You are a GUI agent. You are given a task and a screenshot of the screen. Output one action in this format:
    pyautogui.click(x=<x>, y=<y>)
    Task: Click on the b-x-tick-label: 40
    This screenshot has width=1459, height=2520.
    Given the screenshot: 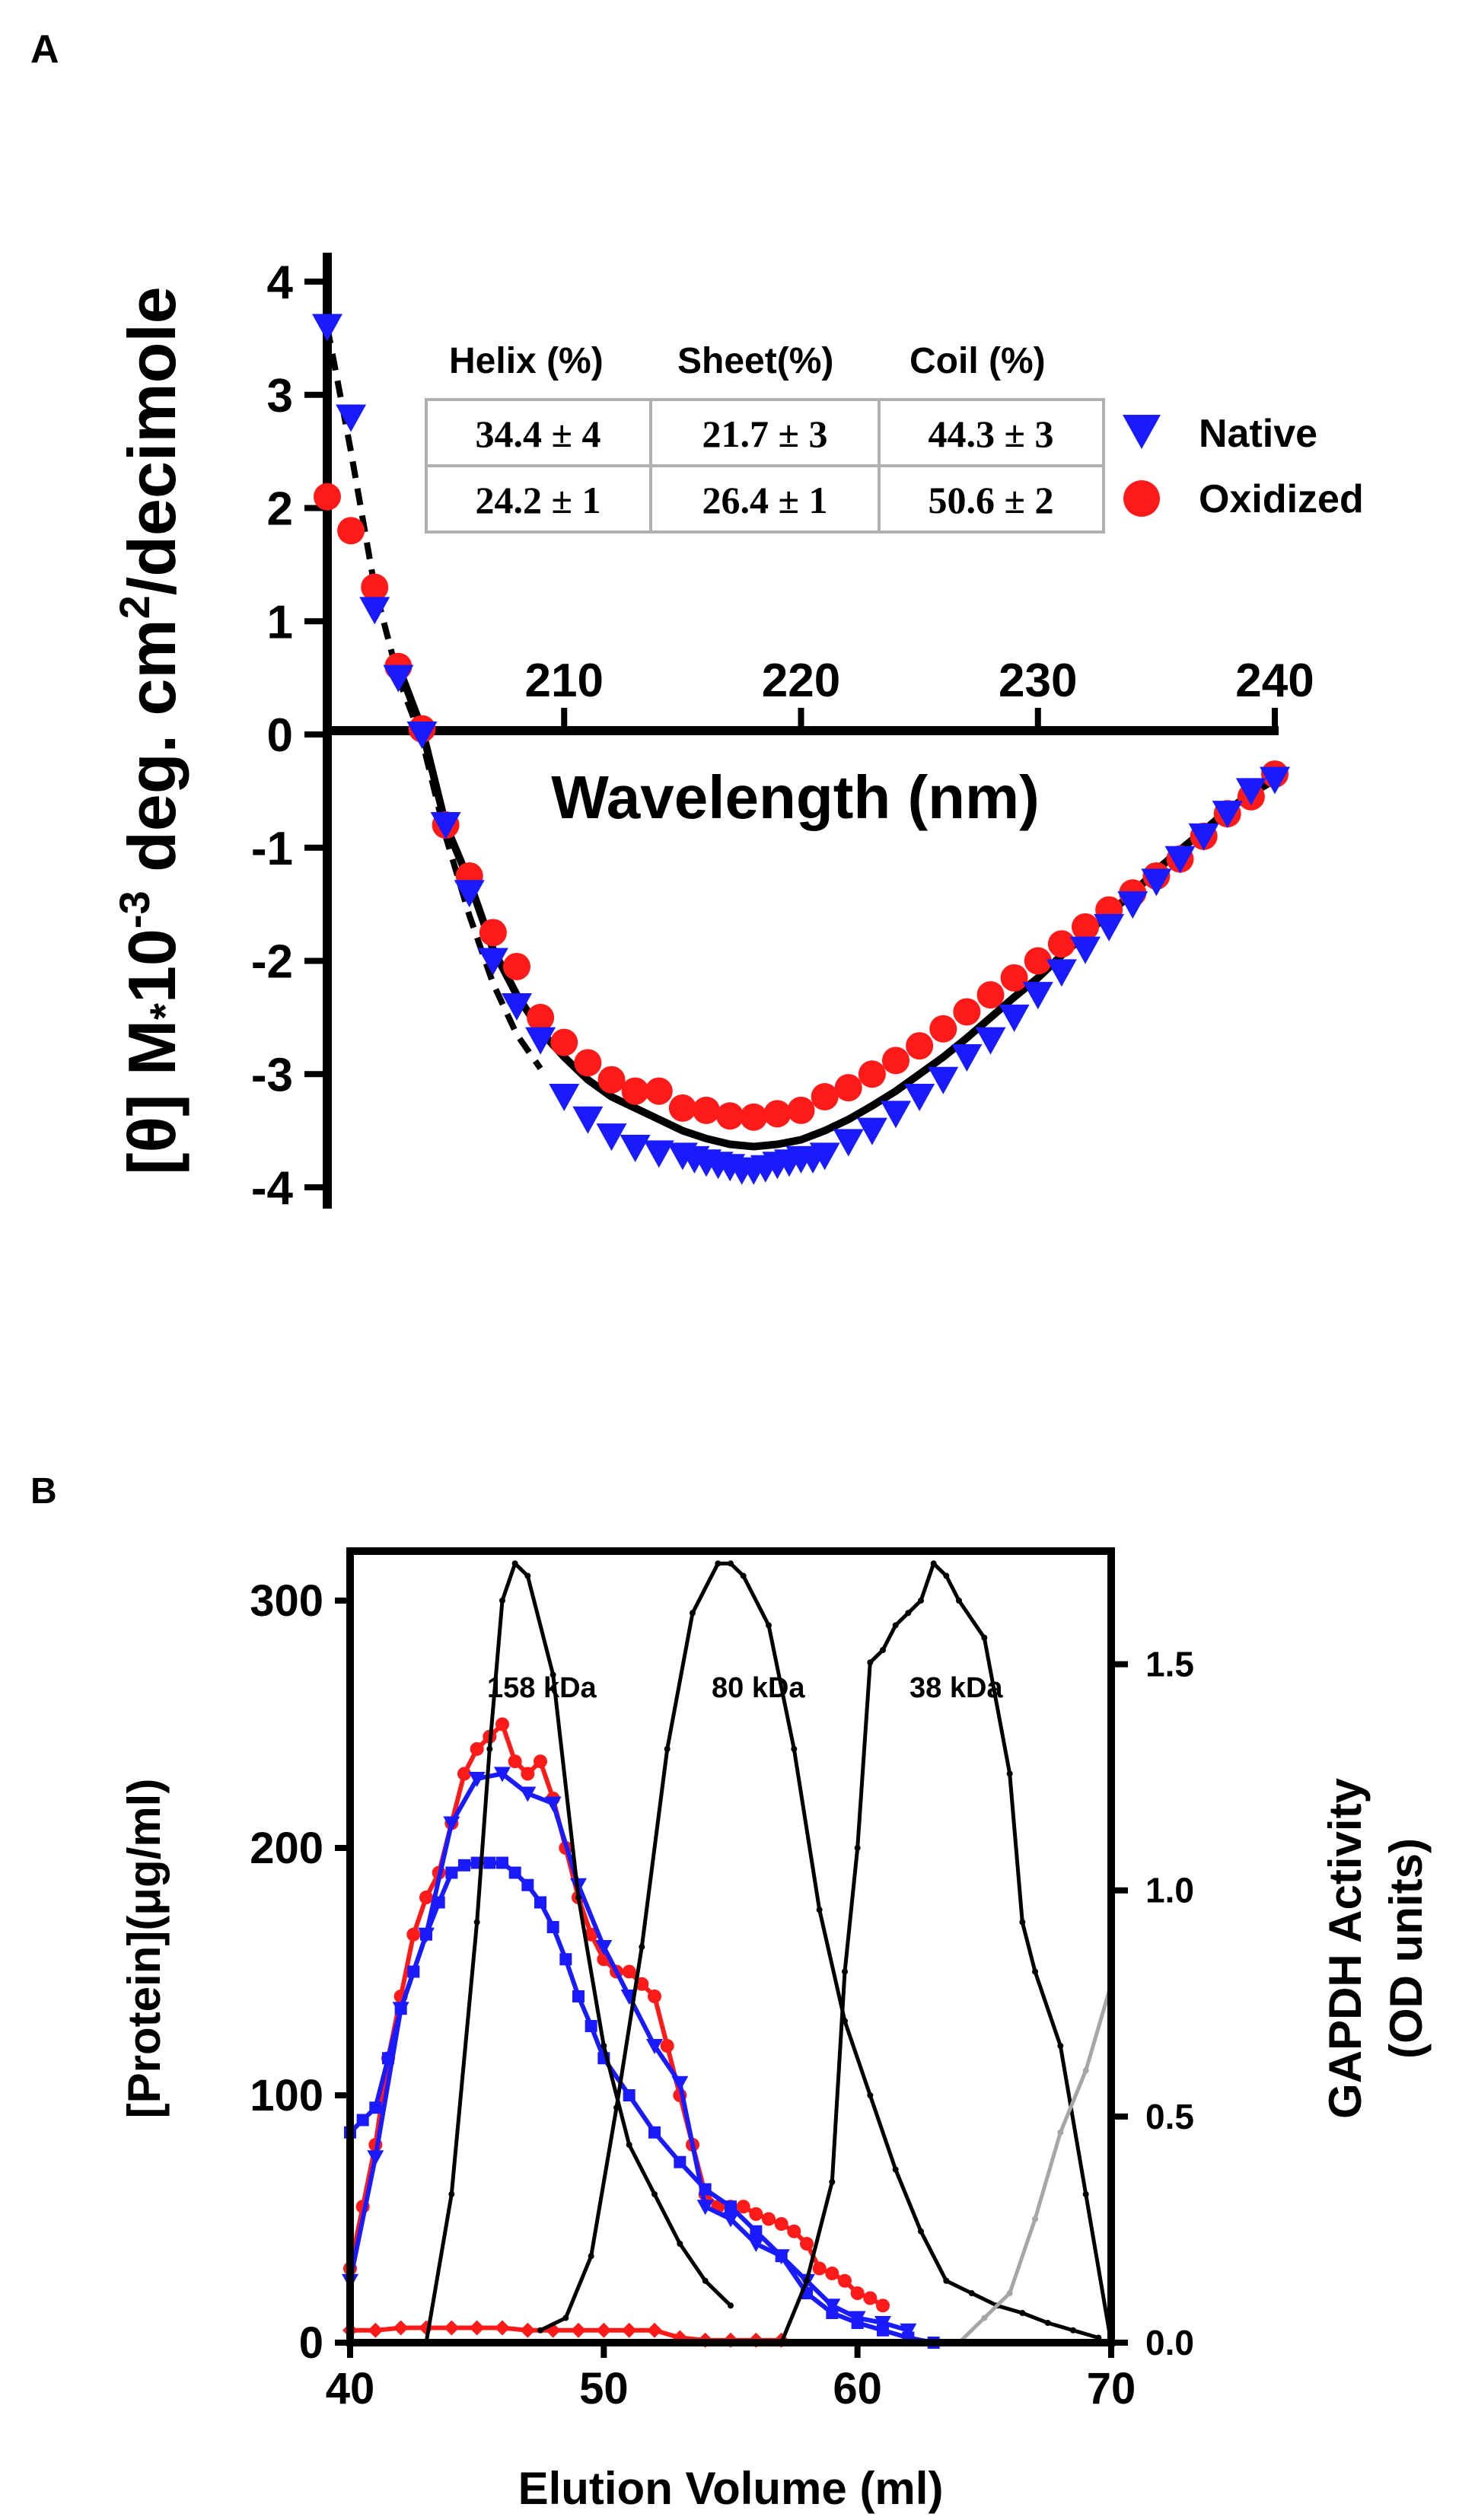 What is the action you would take?
    pyautogui.click(x=351, y=2388)
    